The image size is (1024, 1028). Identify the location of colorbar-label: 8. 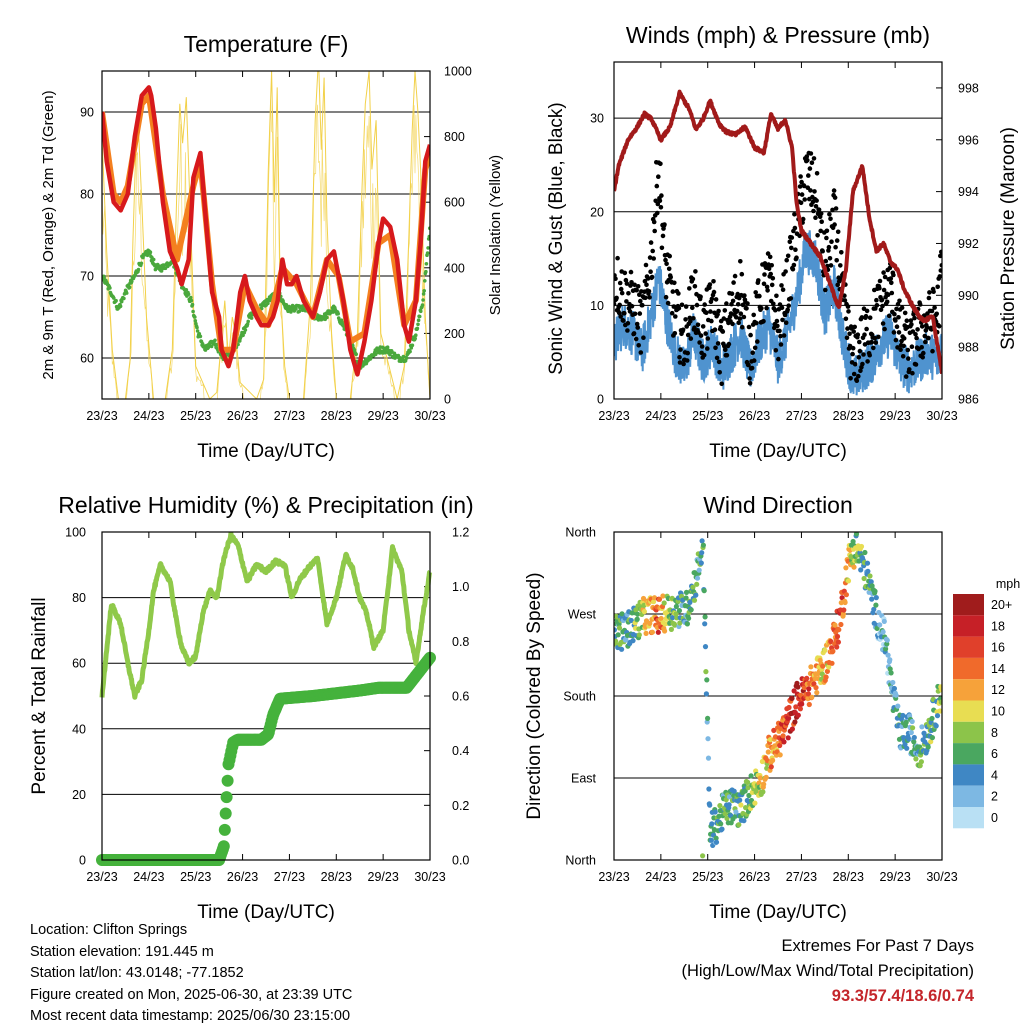
(994, 733).